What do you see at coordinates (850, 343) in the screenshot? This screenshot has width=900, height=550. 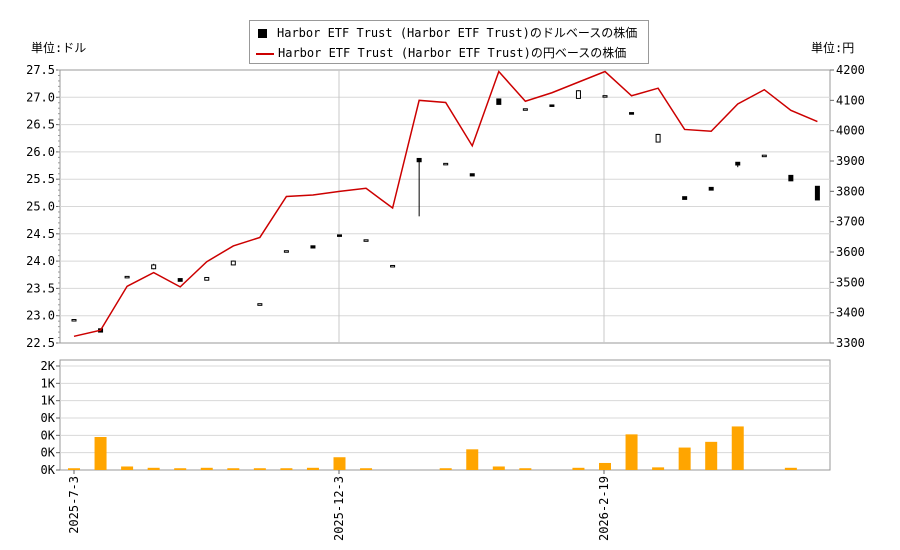 I see `right-axis-tick-label: 3300` at bounding box center [850, 343].